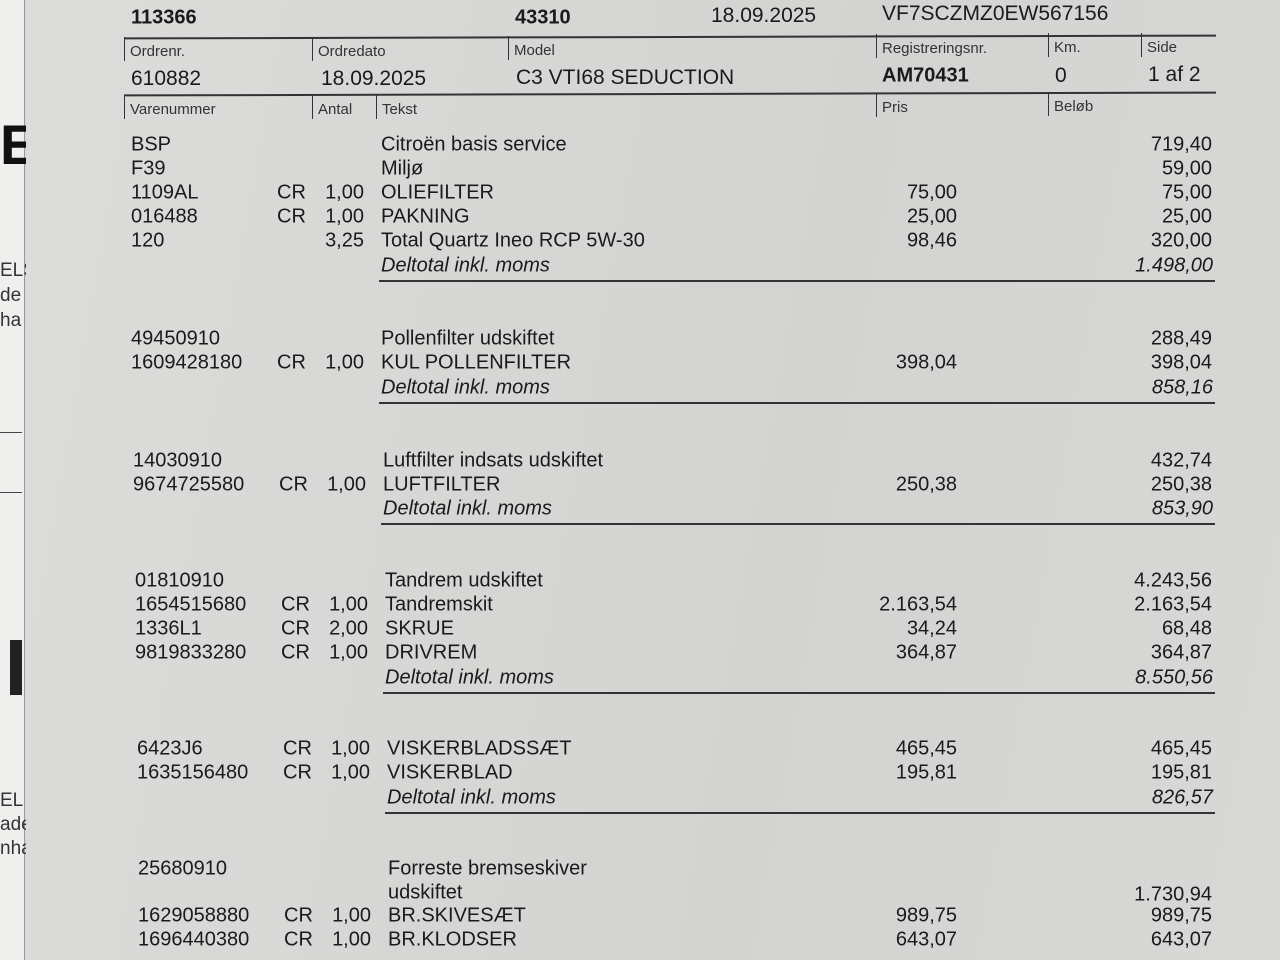 Image resolution: width=1280 pixels, height=960 pixels. What do you see at coordinates (1186, 192) in the screenshot?
I see `line-amount: 75,00` at bounding box center [1186, 192].